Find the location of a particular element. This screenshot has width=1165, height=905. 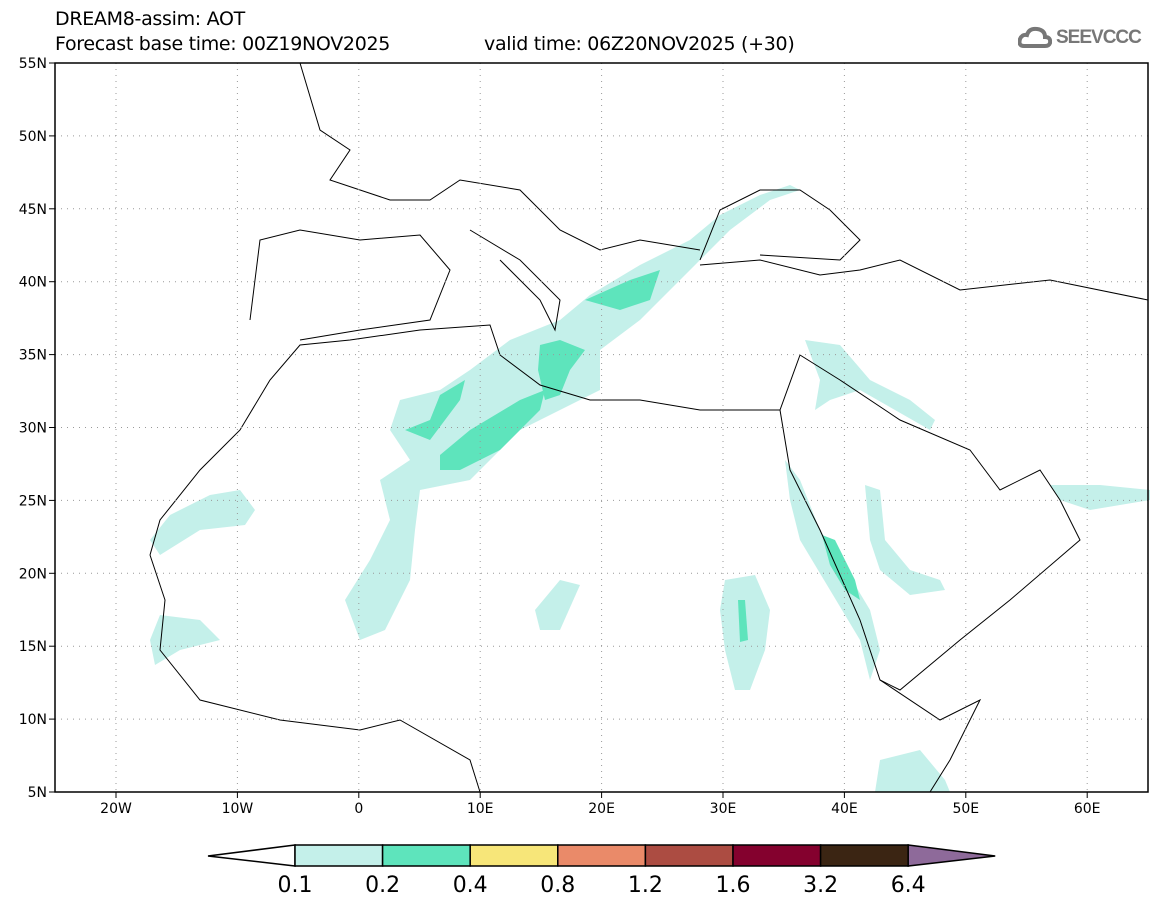

aot-plume-senegal is located at coordinates (185, 640).